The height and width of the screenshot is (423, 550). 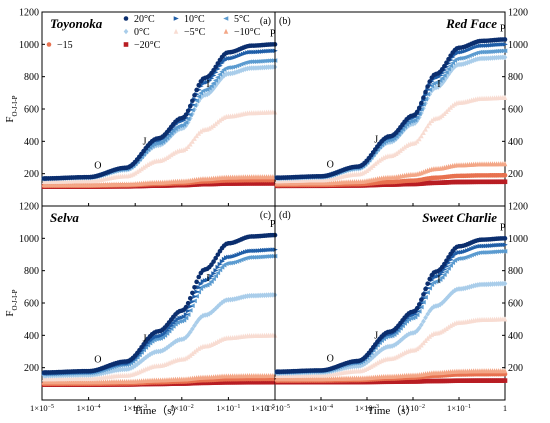 I want to click on y-tick-label: 600, so click(x=31, y=110).